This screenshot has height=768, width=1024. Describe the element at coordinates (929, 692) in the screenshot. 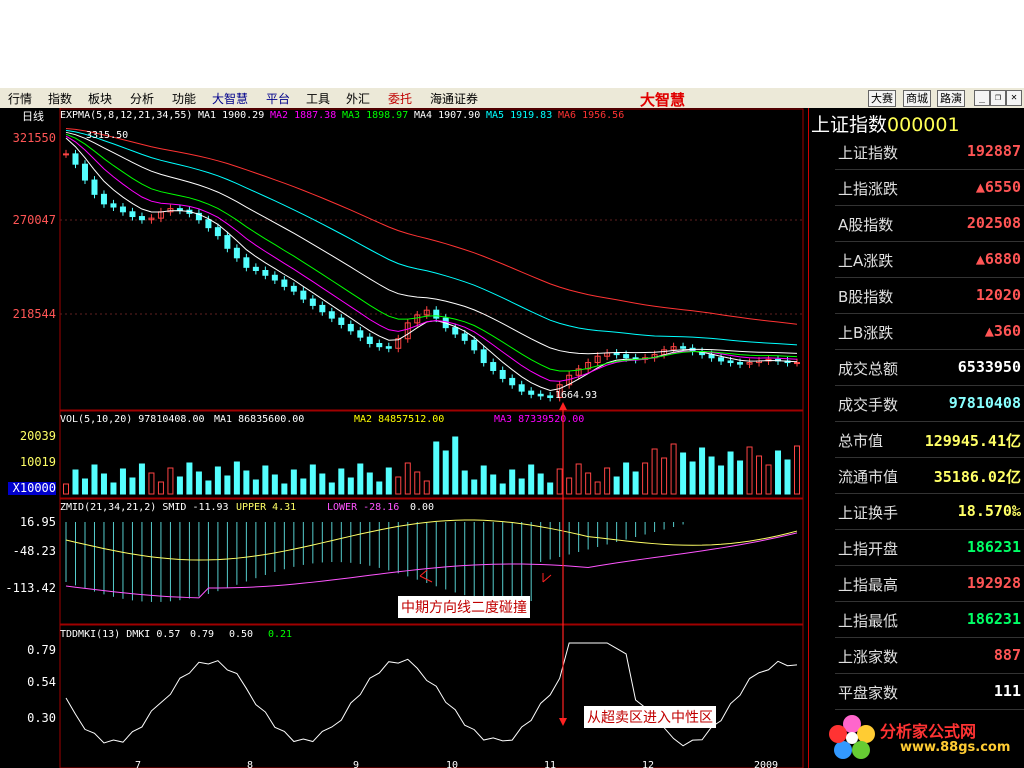

I see `quote-row: 平盘家数 111` at that location.